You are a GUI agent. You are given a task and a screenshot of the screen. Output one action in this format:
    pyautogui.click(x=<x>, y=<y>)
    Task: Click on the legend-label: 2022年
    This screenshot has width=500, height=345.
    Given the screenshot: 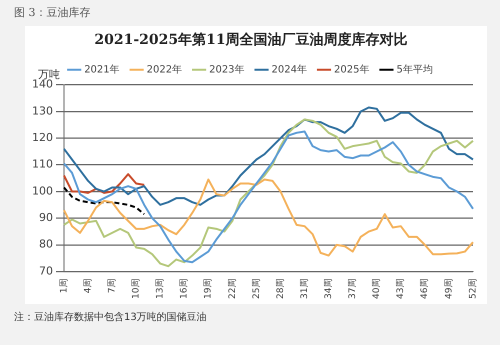 What is the action you would take?
    pyautogui.click(x=164, y=69)
    